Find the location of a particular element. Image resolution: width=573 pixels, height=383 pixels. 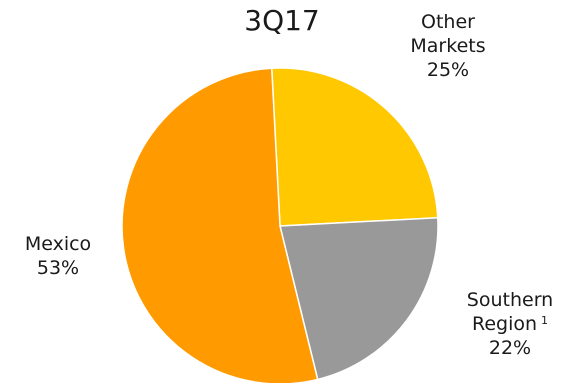

slice-other-markets is located at coordinates (354, 147).